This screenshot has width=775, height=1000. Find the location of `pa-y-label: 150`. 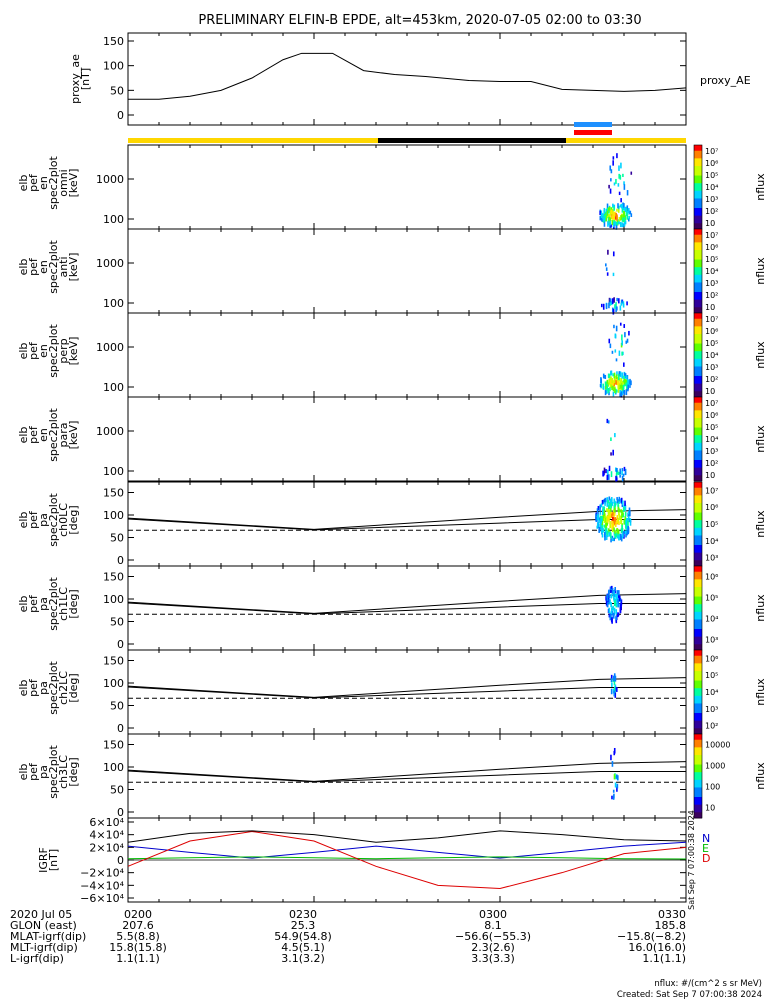

pa-y-label: 150 is located at coordinates (113, 493).